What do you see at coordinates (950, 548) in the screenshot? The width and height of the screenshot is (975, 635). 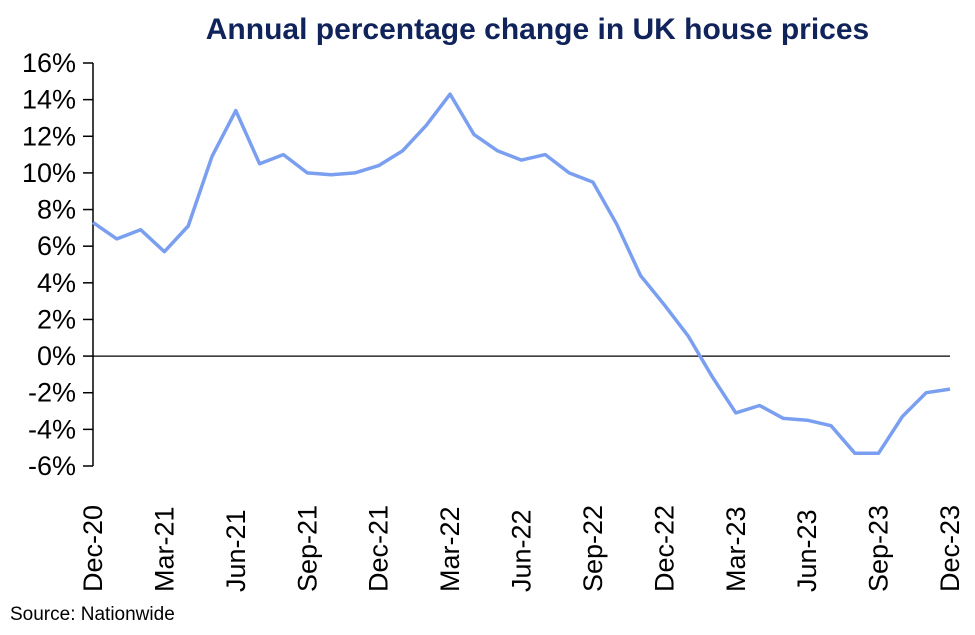 I see `x-axis-tick-label: Dec-23` at bounding box center [950, 548].